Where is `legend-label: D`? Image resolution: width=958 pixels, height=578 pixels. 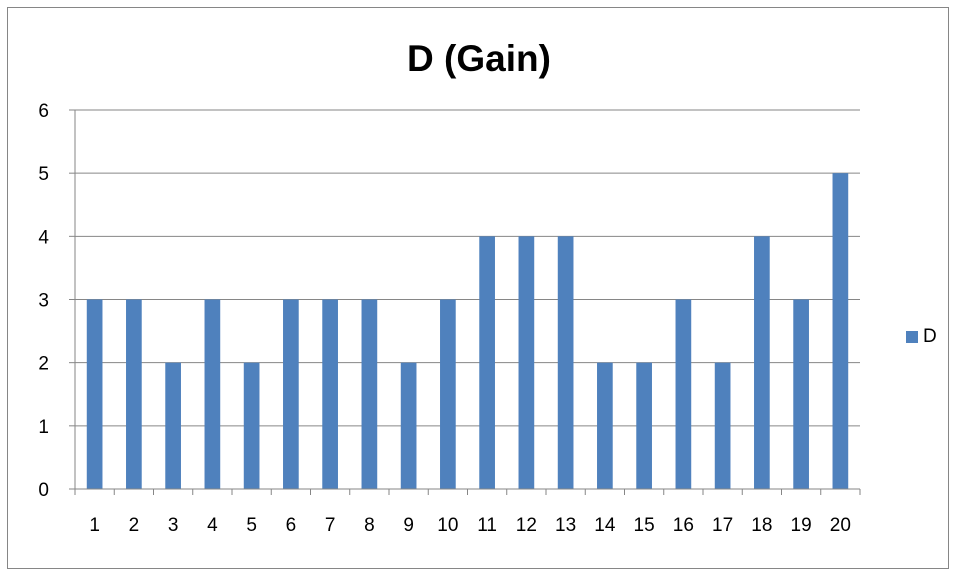 legend-label: D is located at coordinates (930, 336).